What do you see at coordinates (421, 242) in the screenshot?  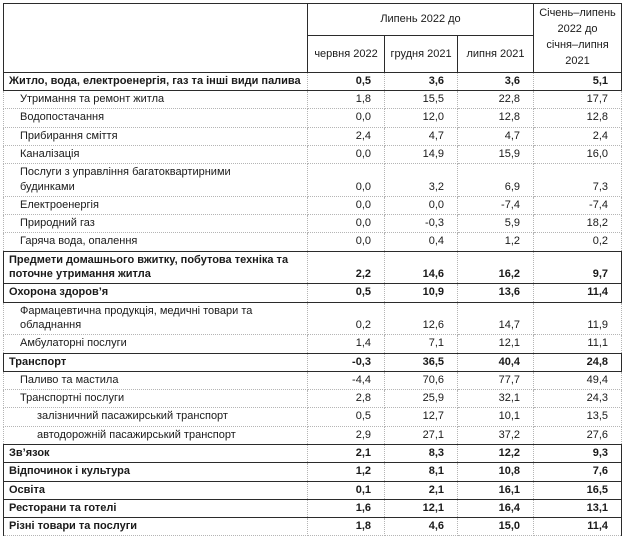 I see `cell-value: 0,4` at bounding box center [421, 242].